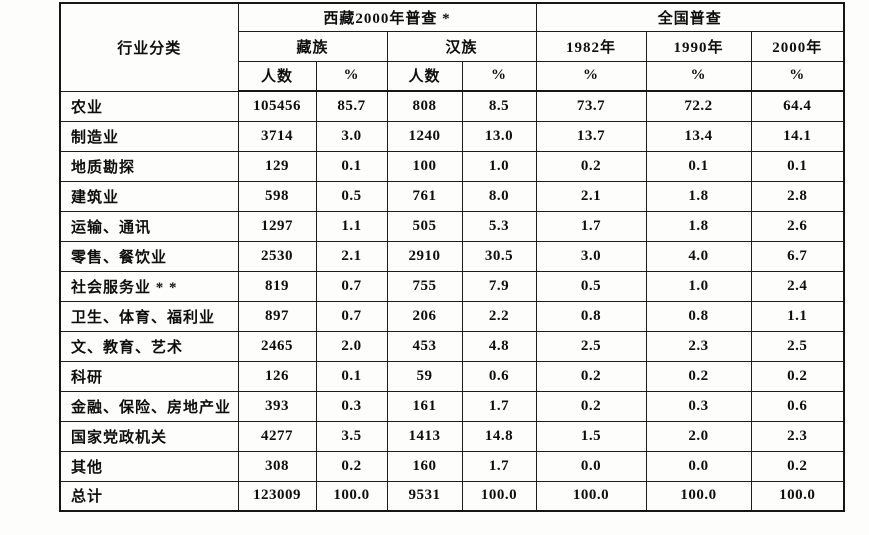  I want to click on tibetan-count: 4277, so click(277, 436).